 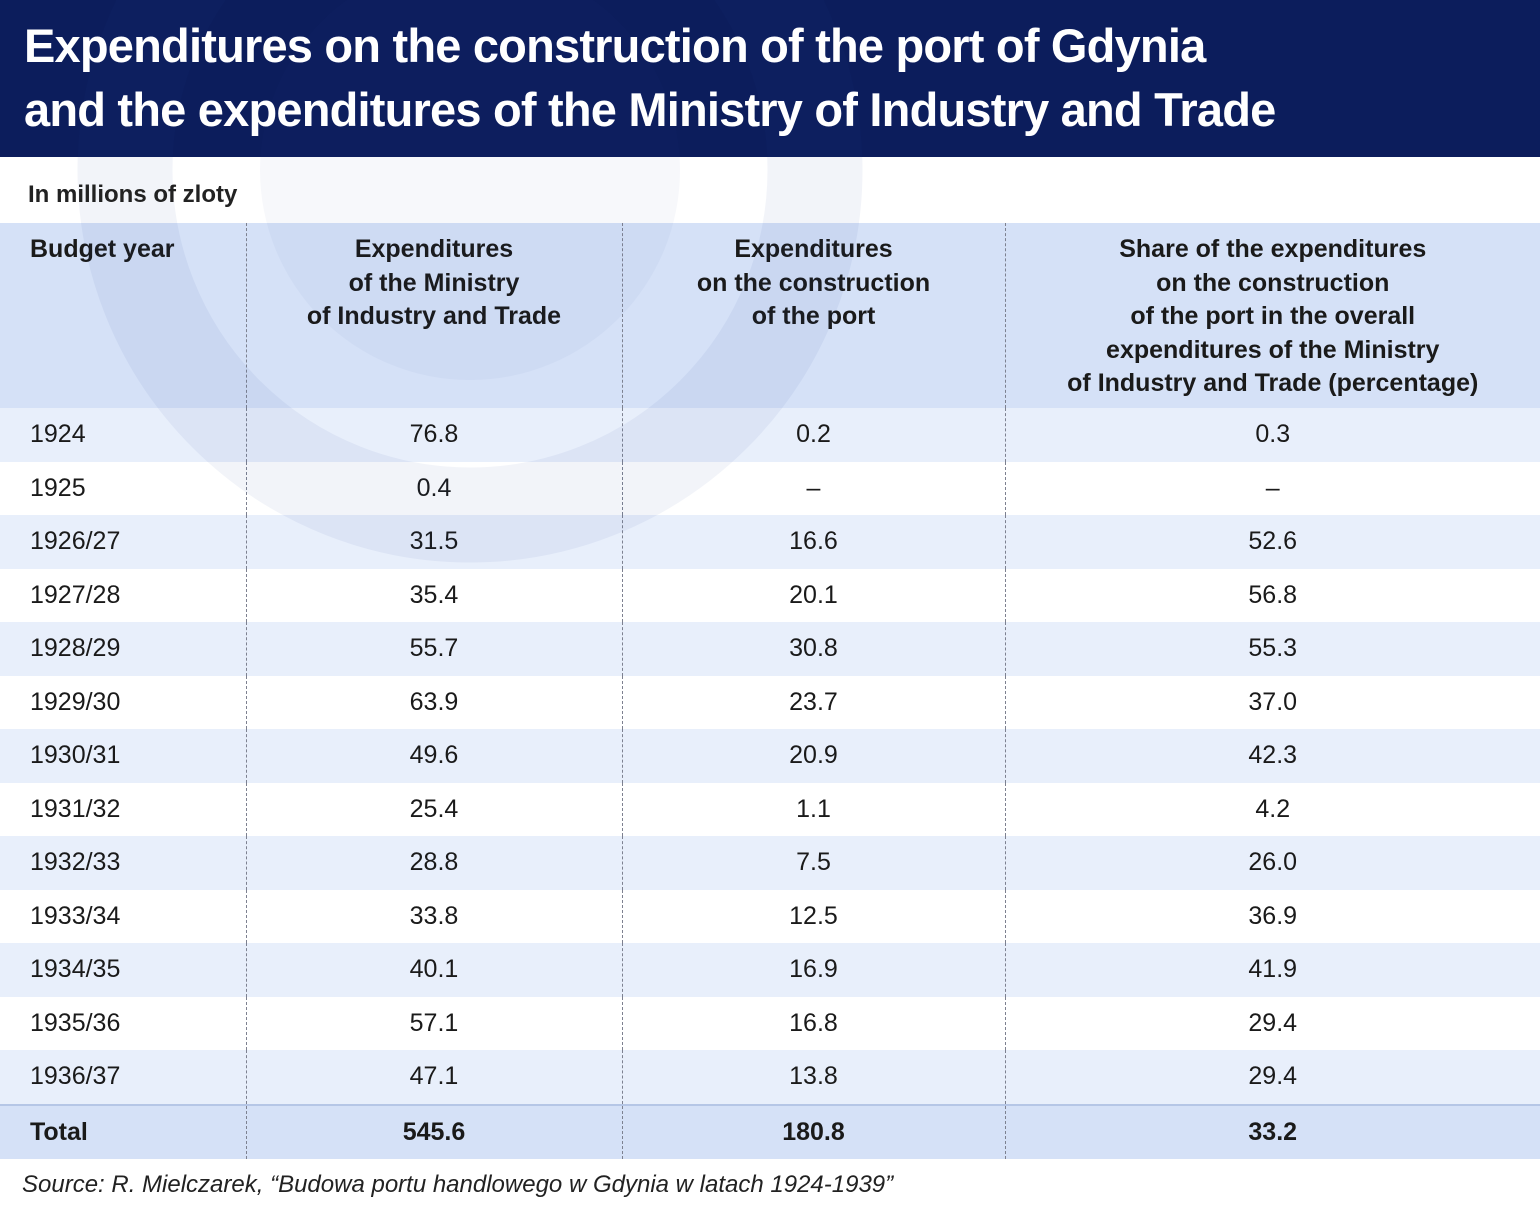 What do you see at coordinates (813, 1131) in the screenshot?
I see `total-value: 180.8` at bounding box center [813, 1131].